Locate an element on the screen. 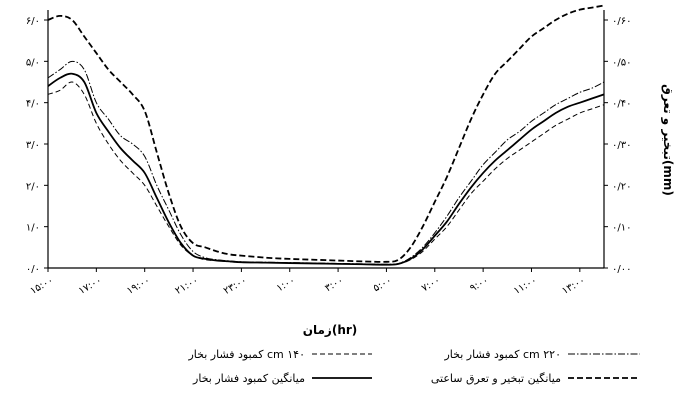 This screenshot has height=403, width=682. legend-label-mean-vpd: میانگین کمبود فشار بخار is located at coordinates (248, 378).